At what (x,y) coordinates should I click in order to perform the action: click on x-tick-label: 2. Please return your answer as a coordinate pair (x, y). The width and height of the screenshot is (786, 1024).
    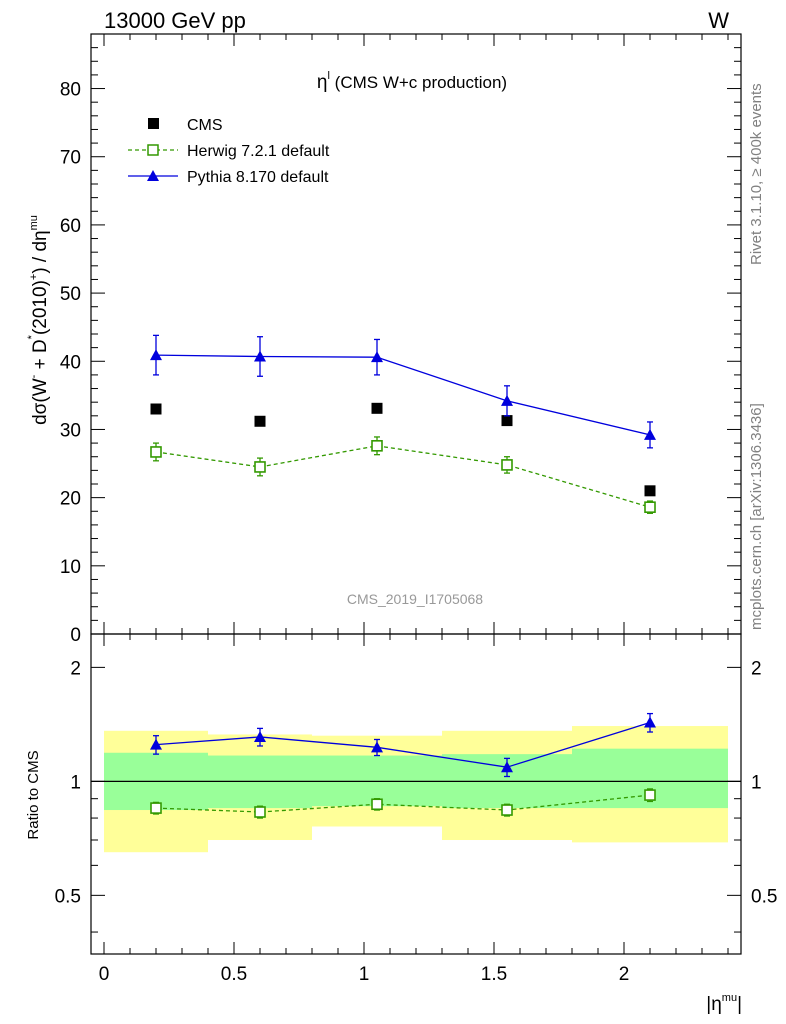
    Looking at the image, I should click on (624, 974).